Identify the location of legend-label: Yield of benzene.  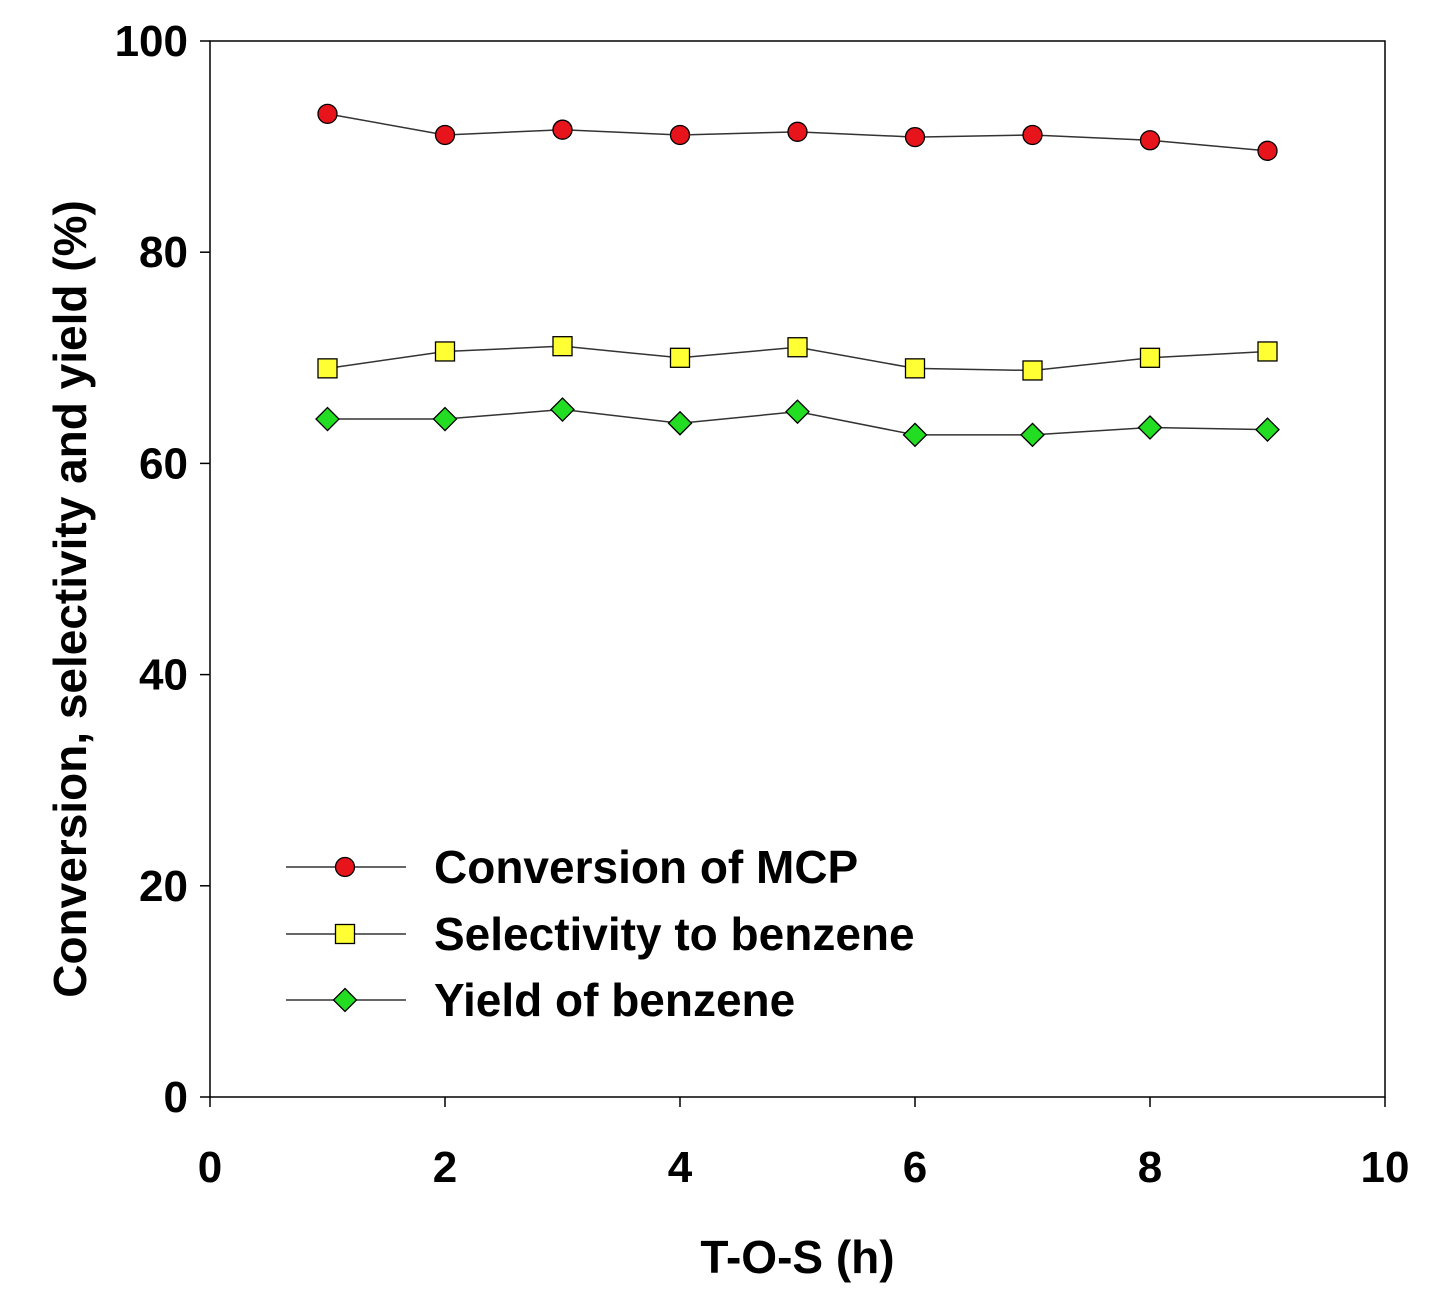
(614, 1000).